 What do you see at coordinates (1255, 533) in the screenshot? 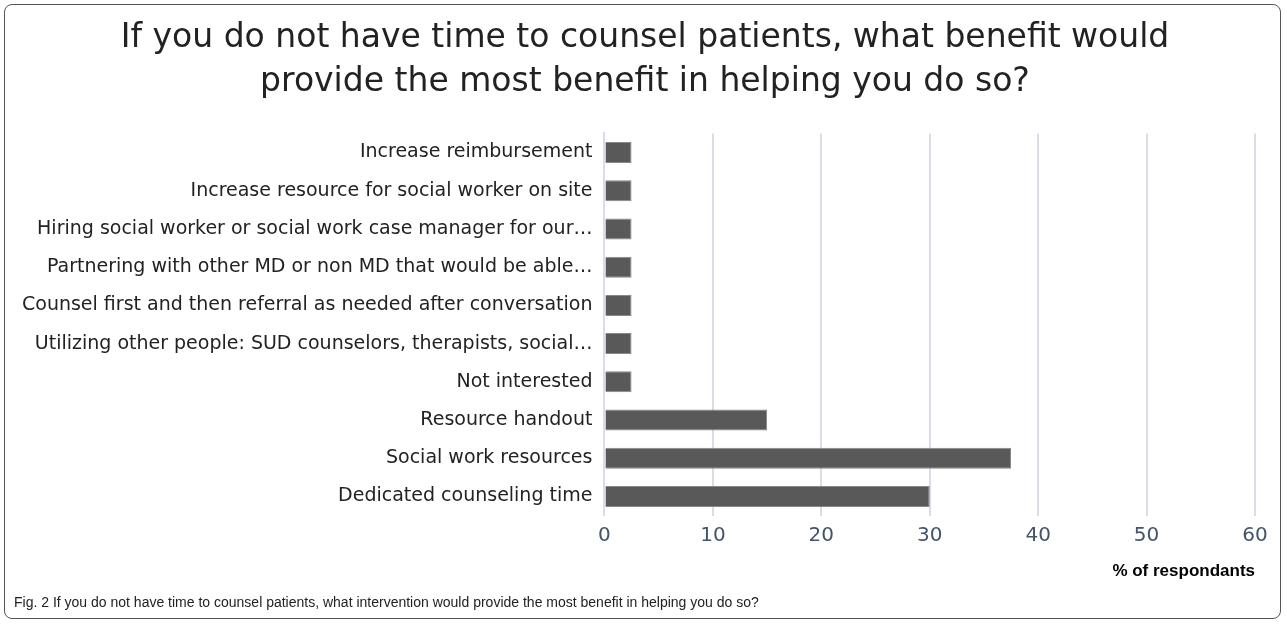
I see `x-tick-label: 60` at bounding box center [1255, 533].